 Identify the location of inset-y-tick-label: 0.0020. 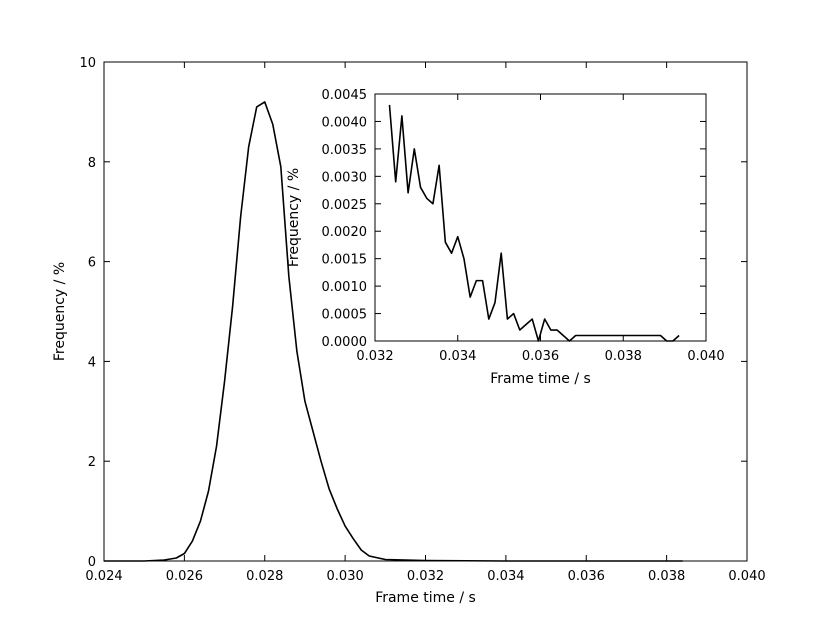
(345, 232).